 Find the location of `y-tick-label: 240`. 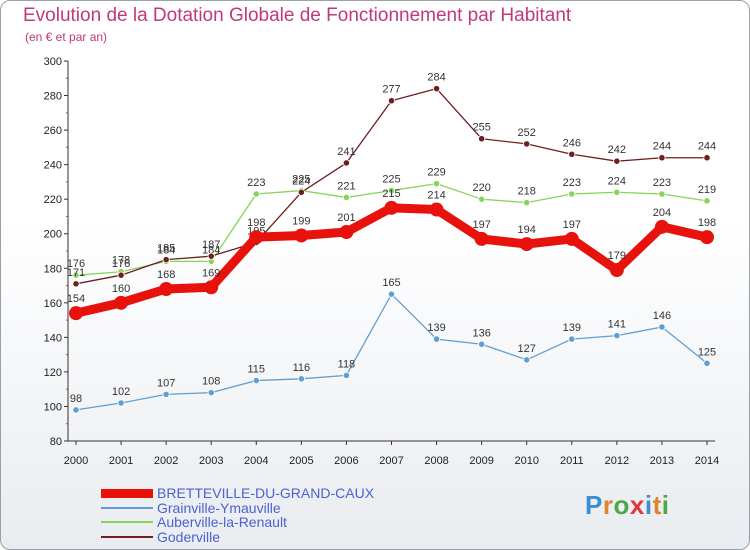

y-tick-label: 240 is located at coordinates (53, 166).